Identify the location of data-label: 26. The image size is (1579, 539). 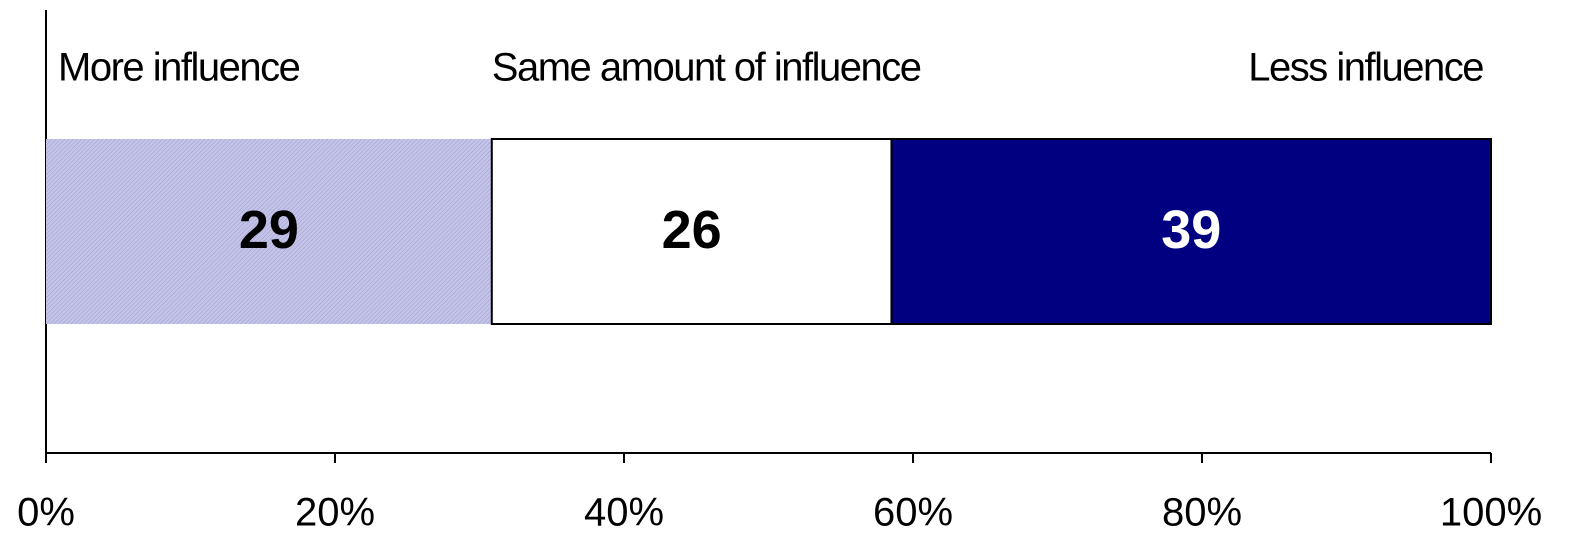
(692, 230).